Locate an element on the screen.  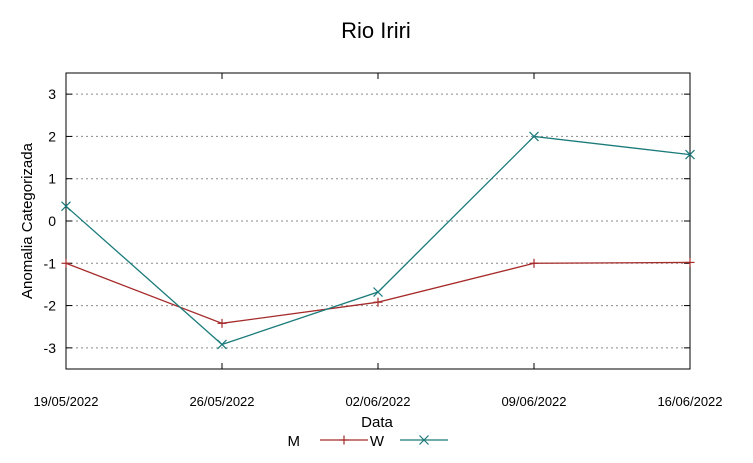
y-tick-label: -2 is located at coordinates (50, 306).